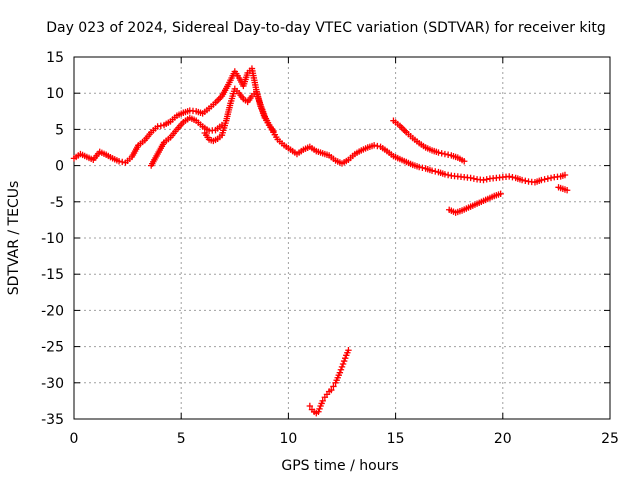 This screenshot has height=480, width=640. I want to click on x-axis-label: GPS time / hours, so click(339, 466).